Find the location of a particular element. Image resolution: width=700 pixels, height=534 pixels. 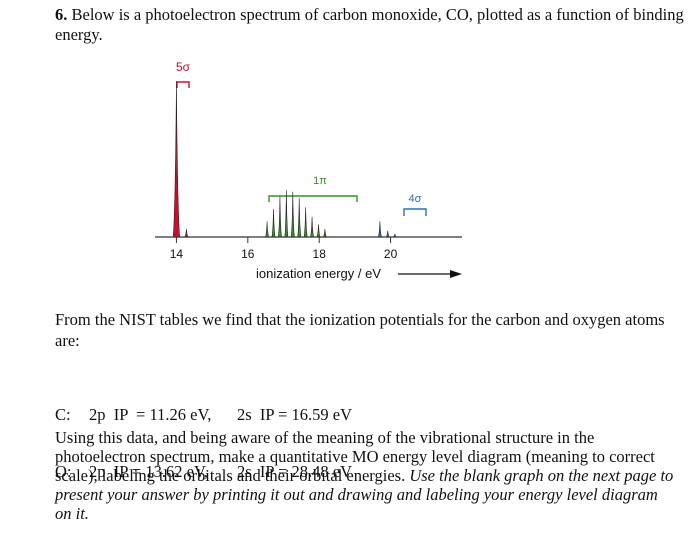

oxygen-2p: 2p IP = 13.62 eV, is located at coordinates (148, 471).